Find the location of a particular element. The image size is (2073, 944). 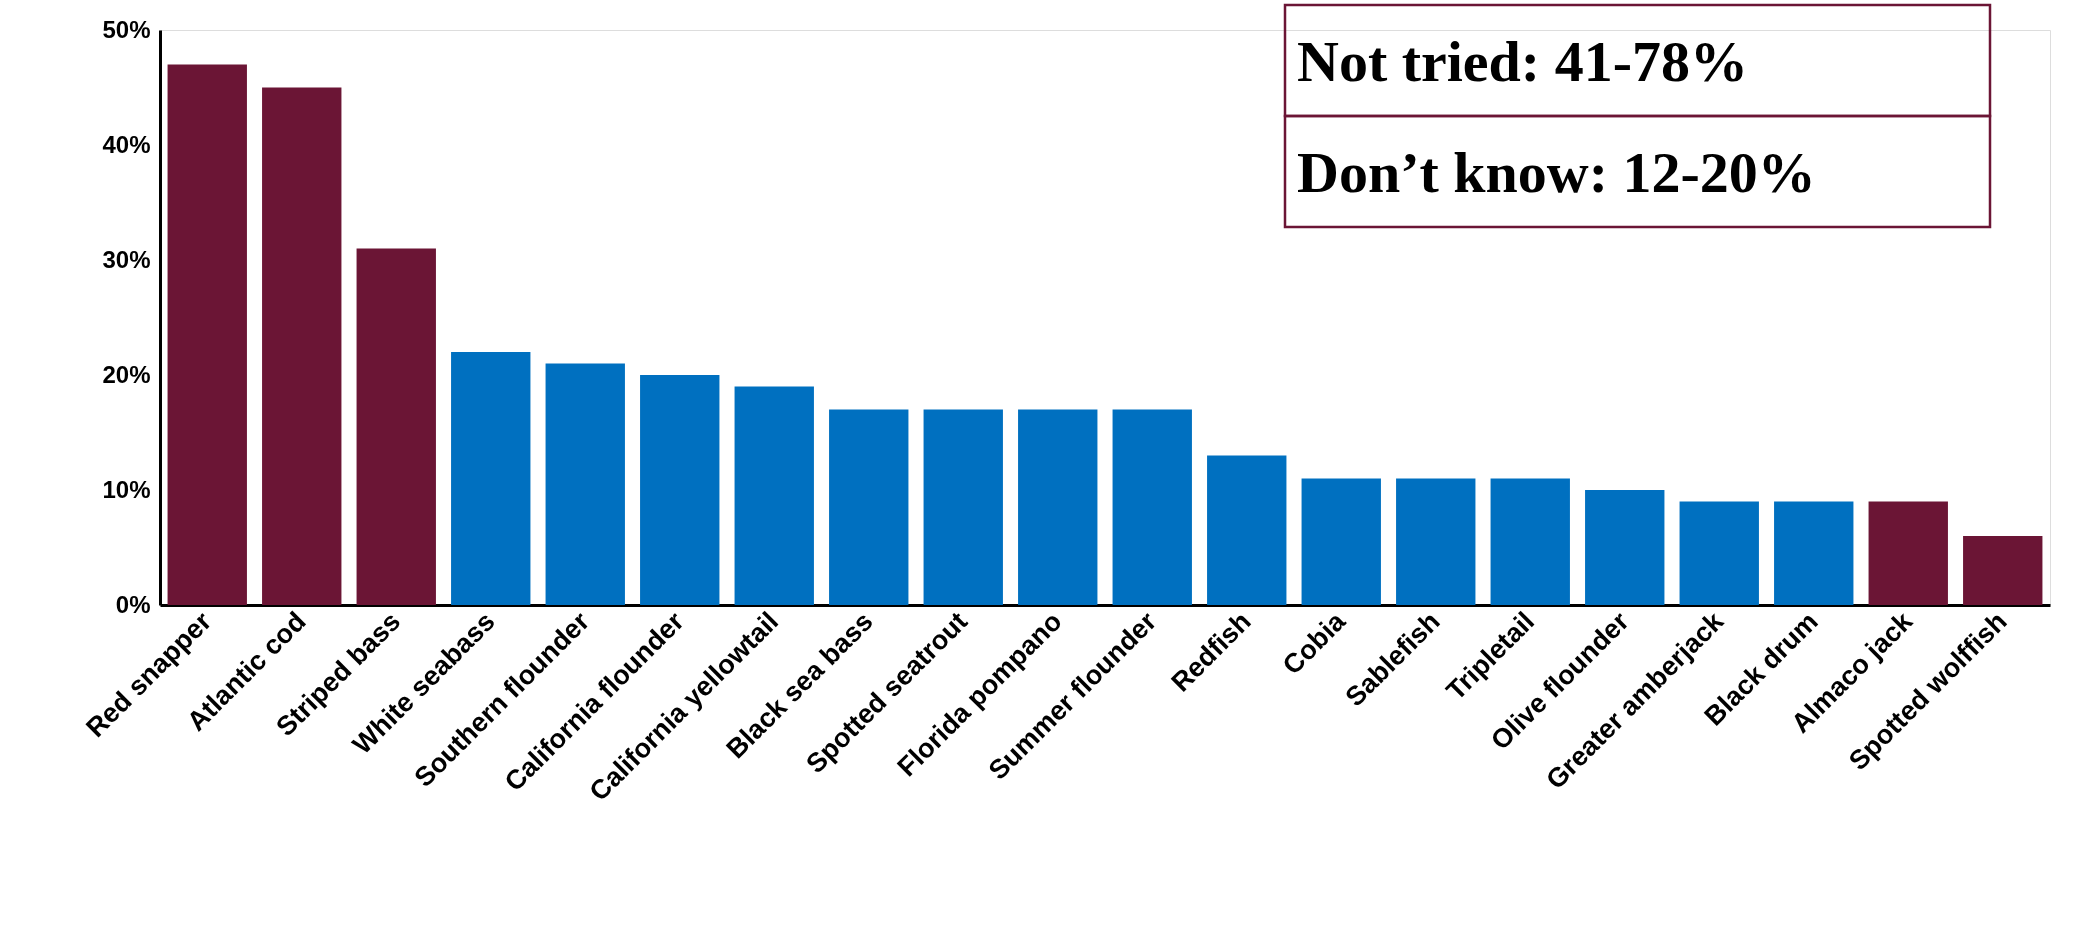

y-tick-label: 10% is located at coordinates (126, 489).